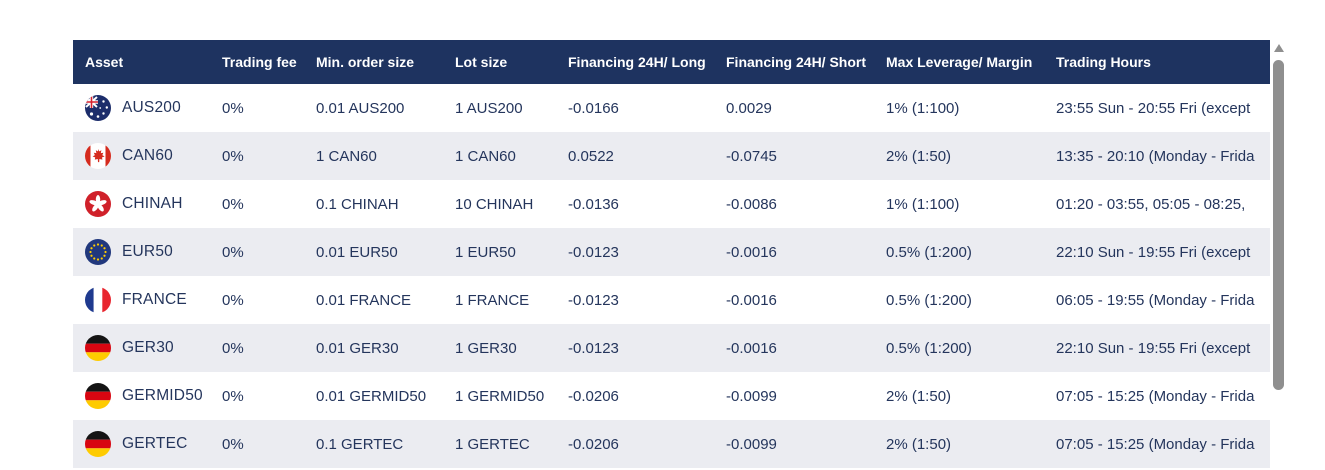  Describe the element at coordinates (155, 443) in the screenshot. I see `asset-name: GERTEC` at that location.